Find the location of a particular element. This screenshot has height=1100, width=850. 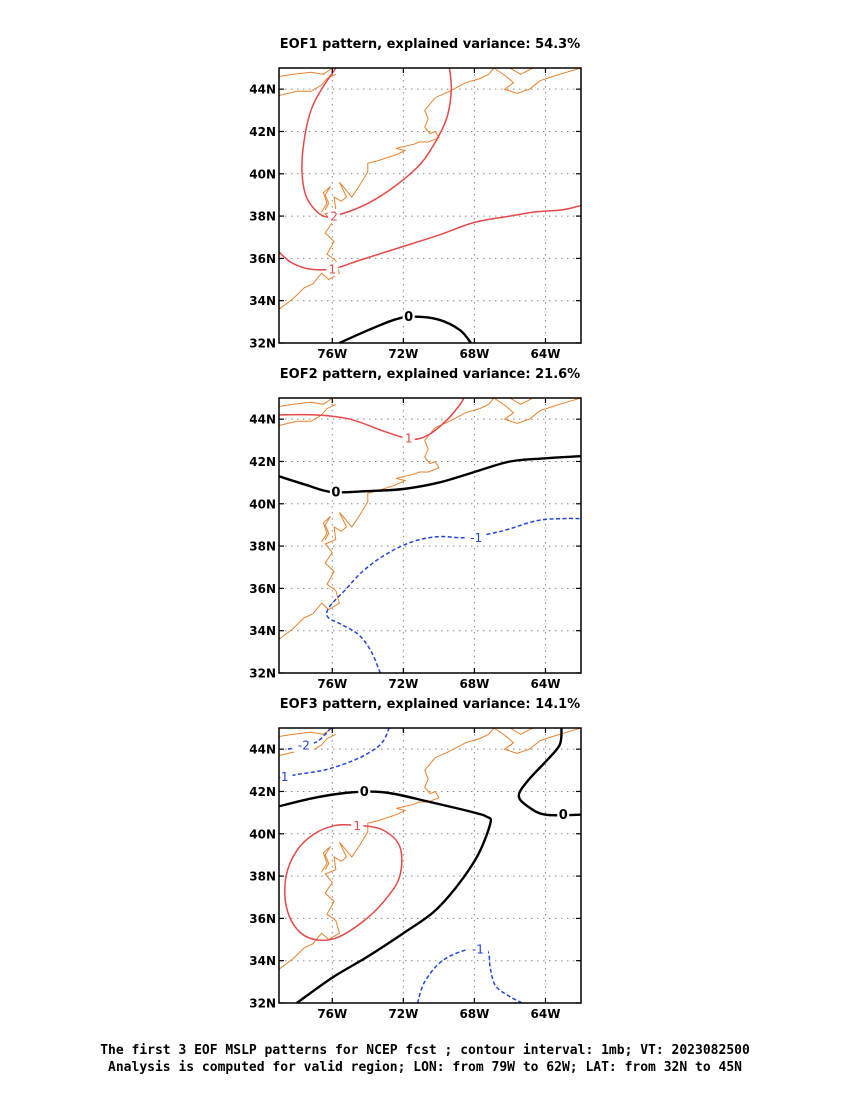

eof3-y-tick-label: 42N is located at coordinates (262, 792).